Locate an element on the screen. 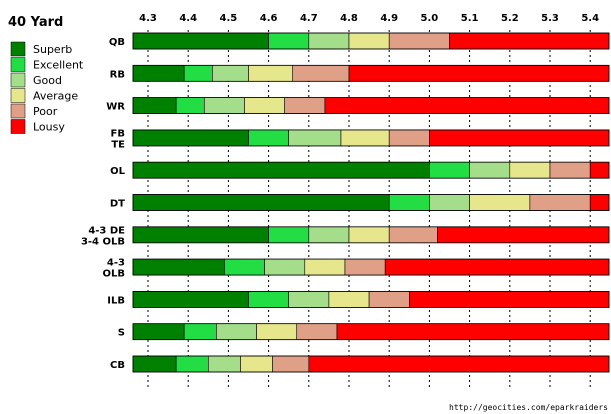 This screenshot has width=611, height=414. x-tick-label: 4.6 is located at coordinates (269, 18).